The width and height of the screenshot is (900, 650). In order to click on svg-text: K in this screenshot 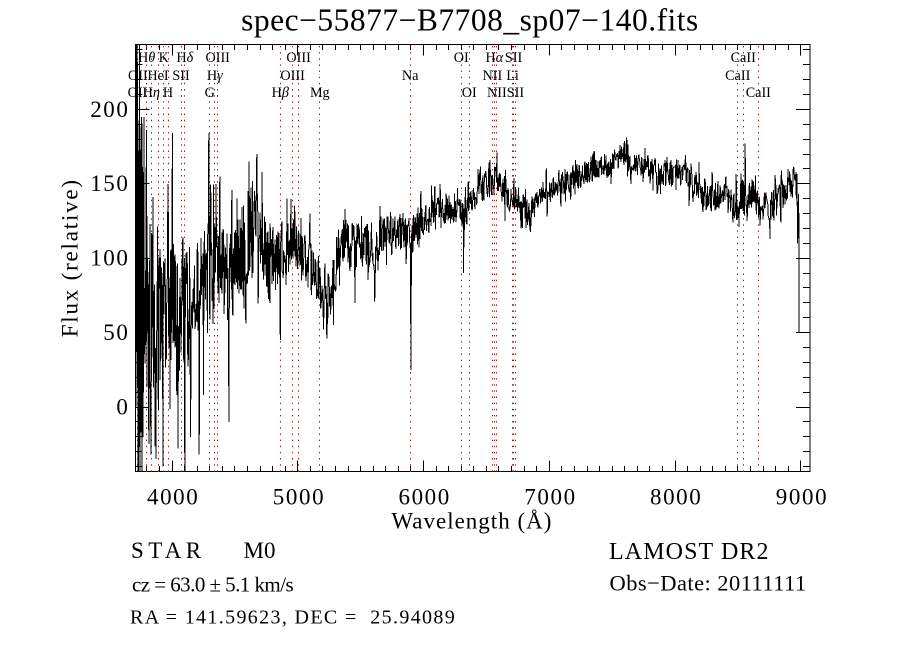, I will do `click(164, 58)`.